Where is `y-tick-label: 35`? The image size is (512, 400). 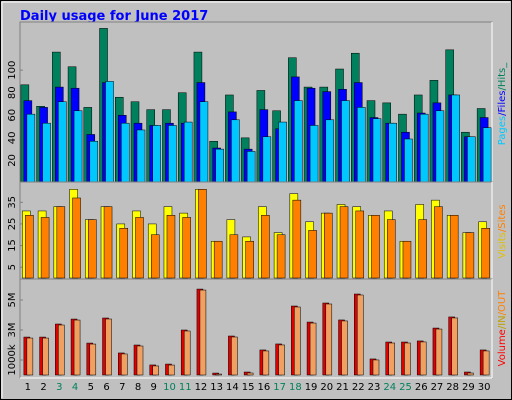
y-tick-label: 35 is located at coordinates (12, 202).